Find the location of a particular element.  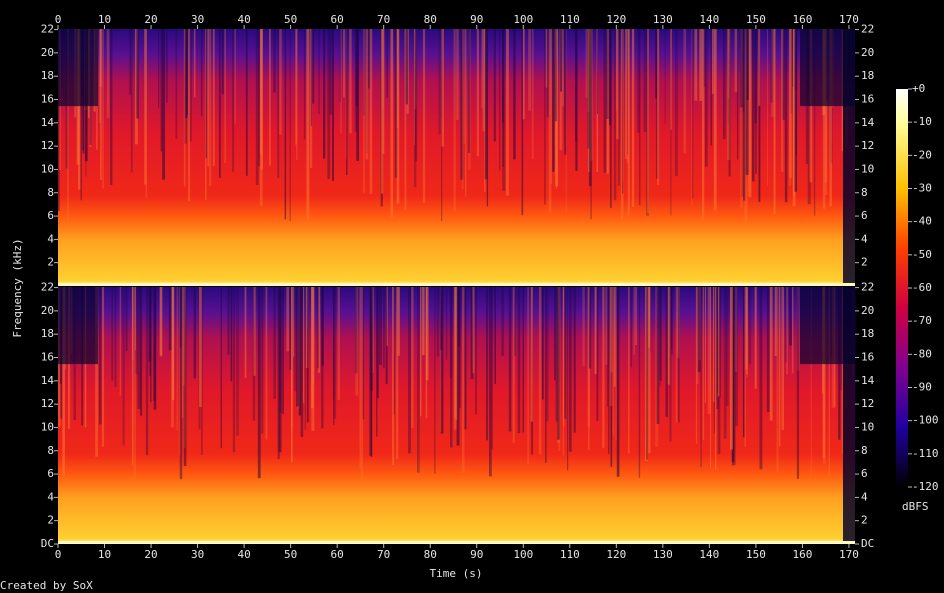

y-tick-label-right: 6 is located at coordinates (864, 473).